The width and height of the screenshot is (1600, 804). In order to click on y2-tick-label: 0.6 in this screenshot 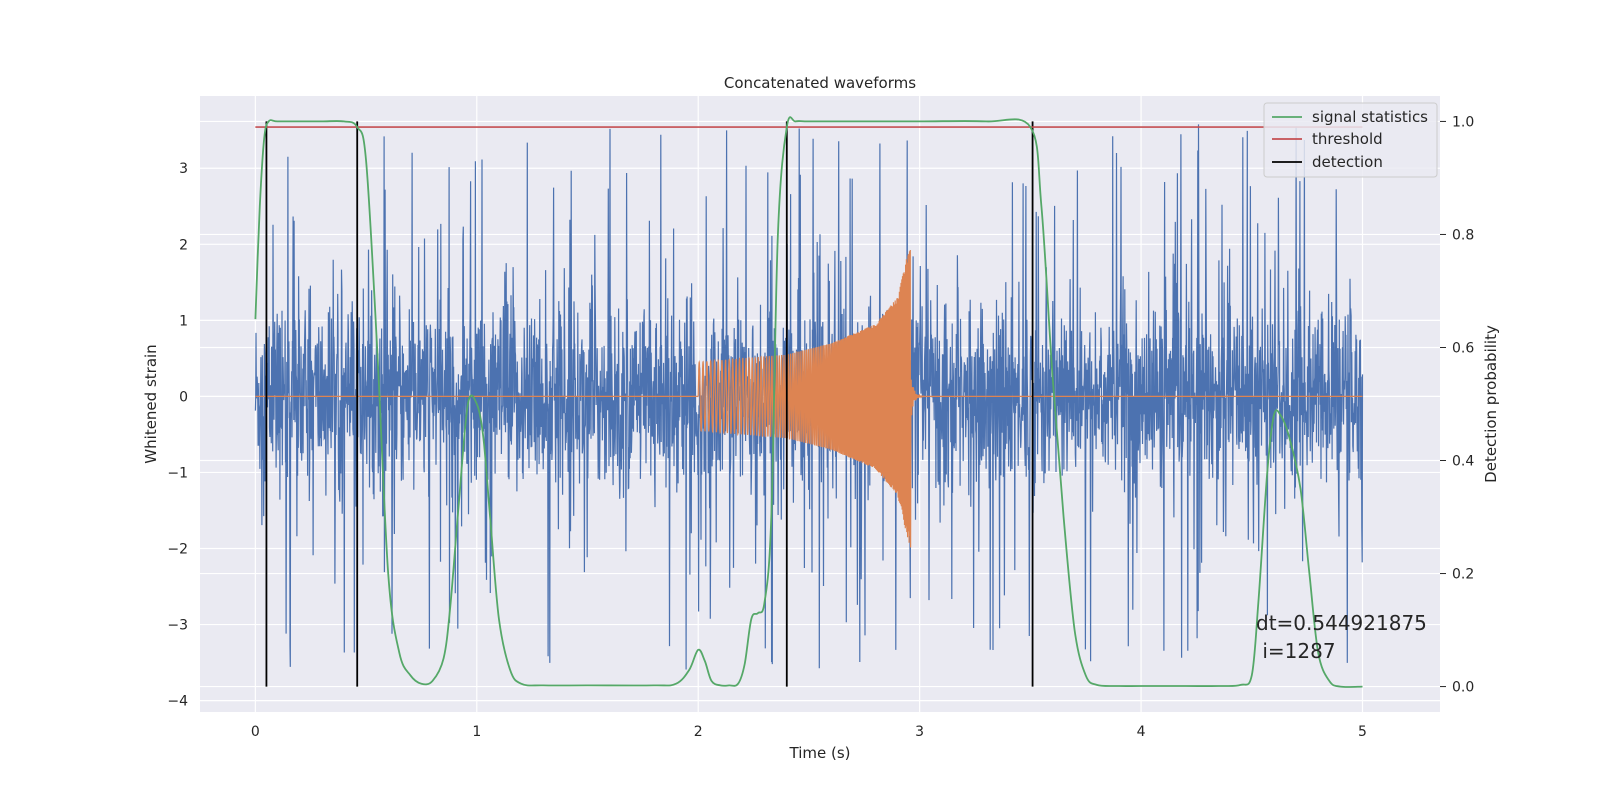, I will do `click(1463, 348)`.